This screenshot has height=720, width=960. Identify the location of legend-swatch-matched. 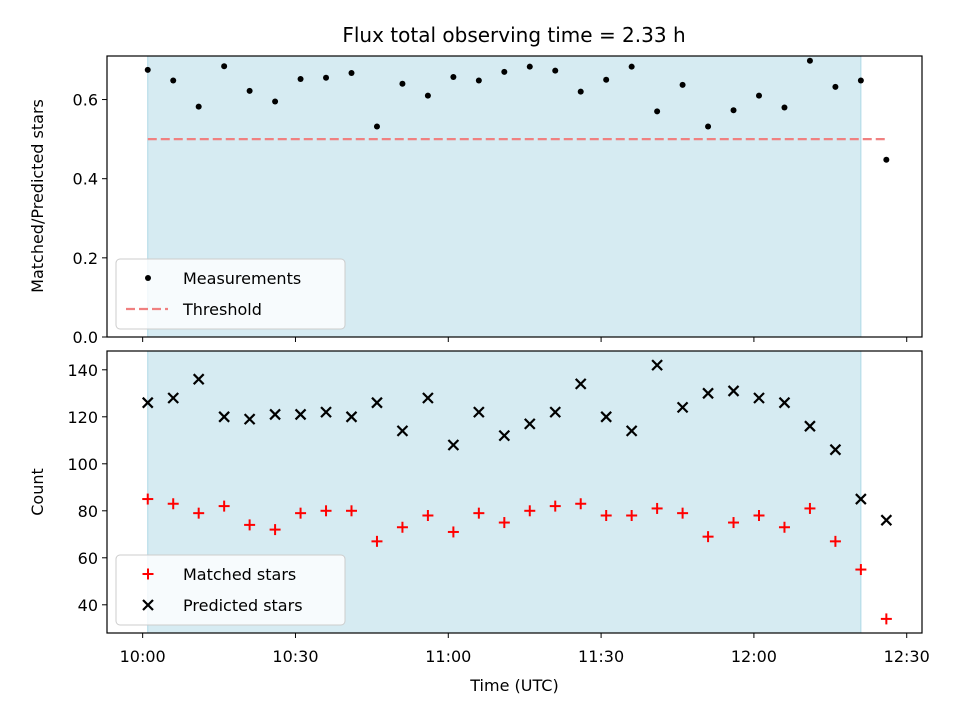
(148, 574).